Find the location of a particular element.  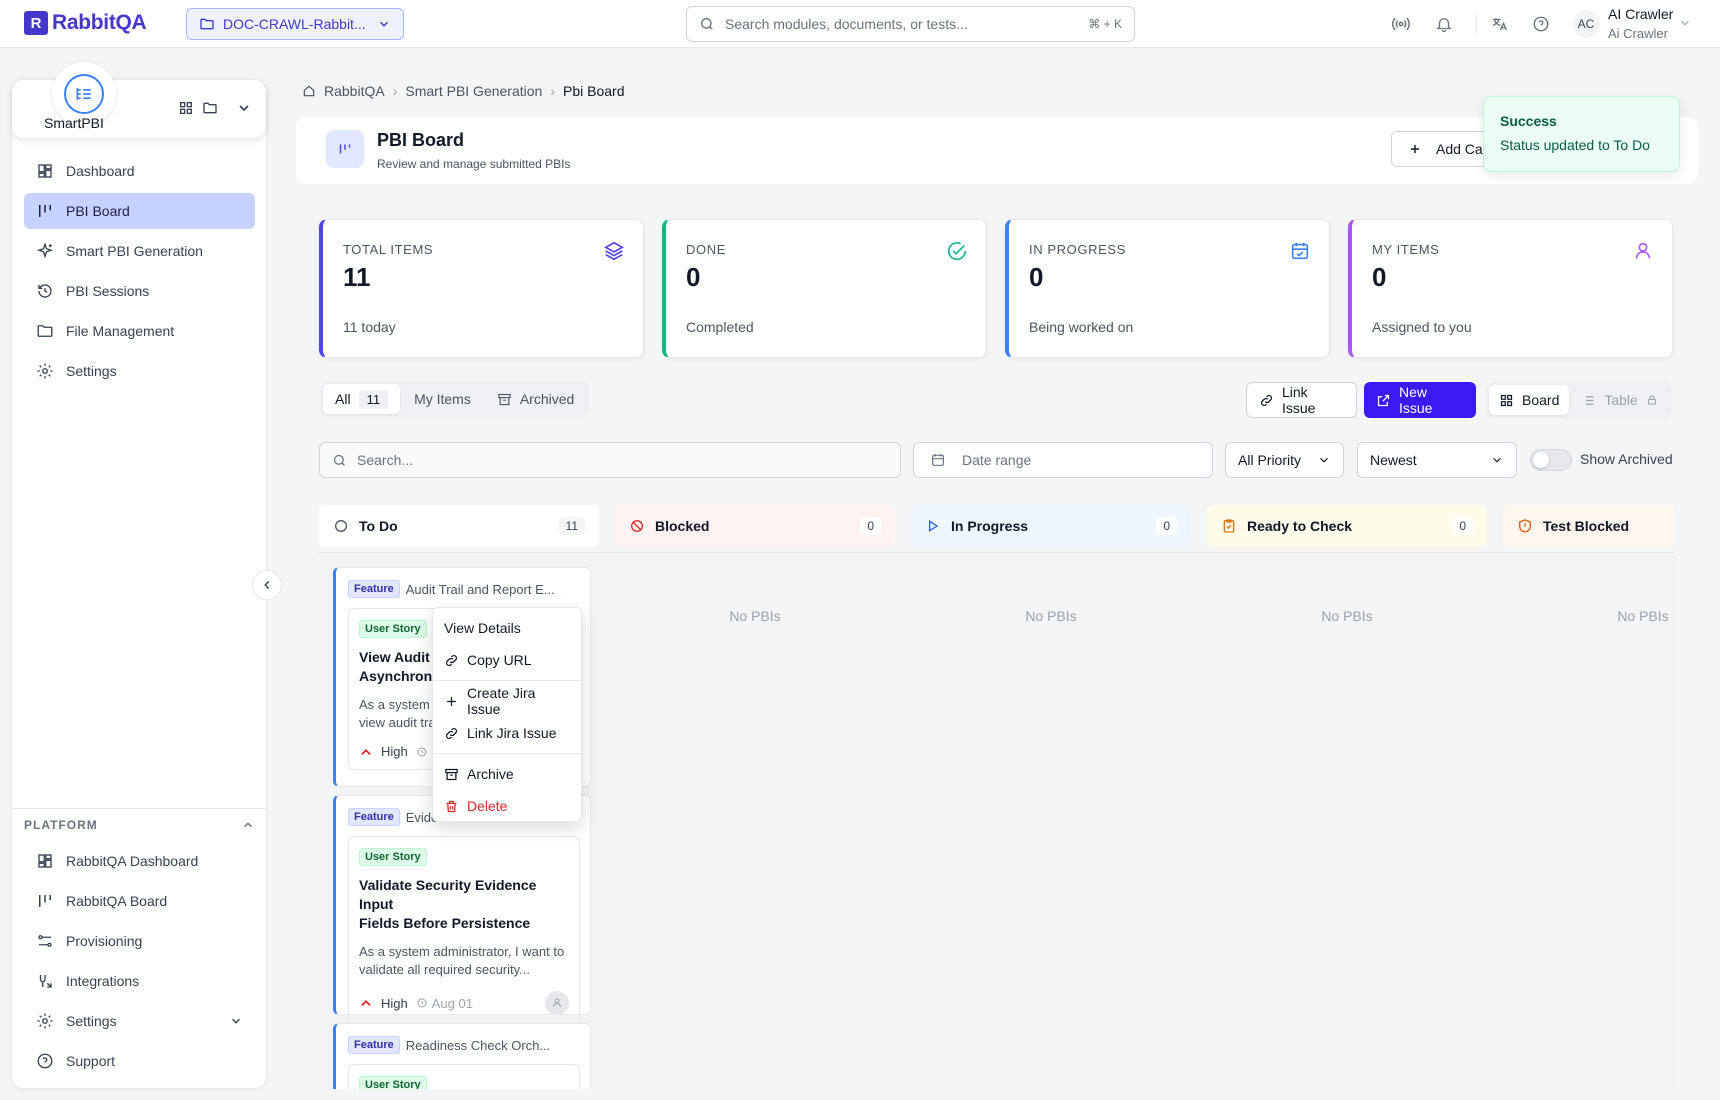

tab-archived: Archived is located at coordinates (535, 399).